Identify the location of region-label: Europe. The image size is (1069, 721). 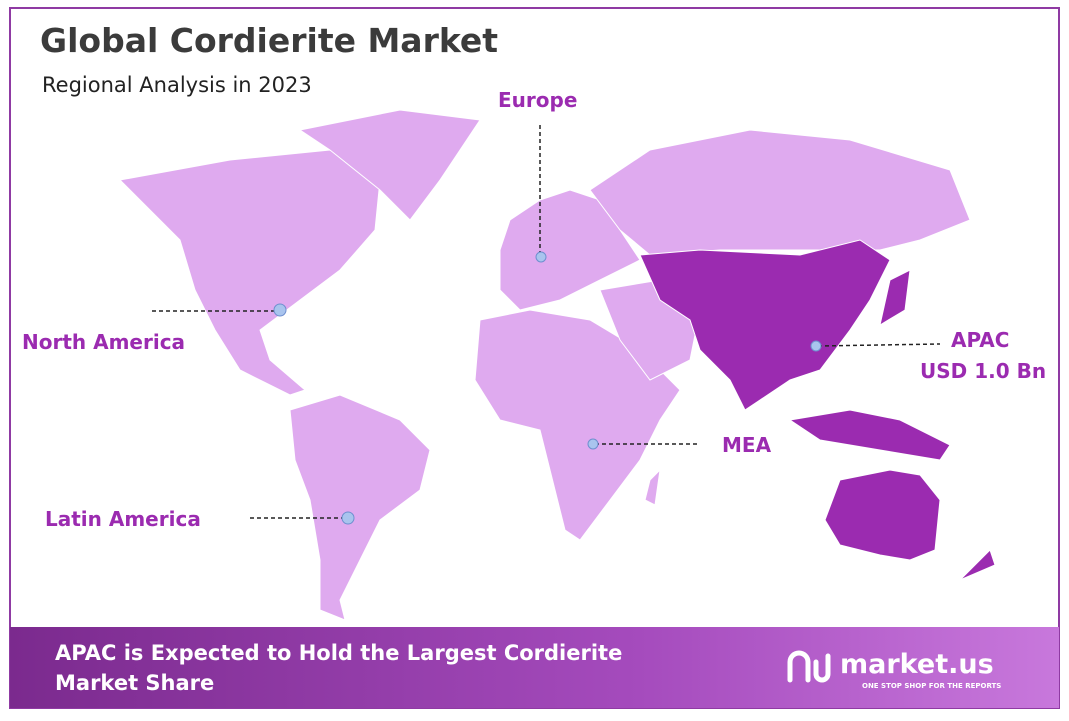
(537, 100).